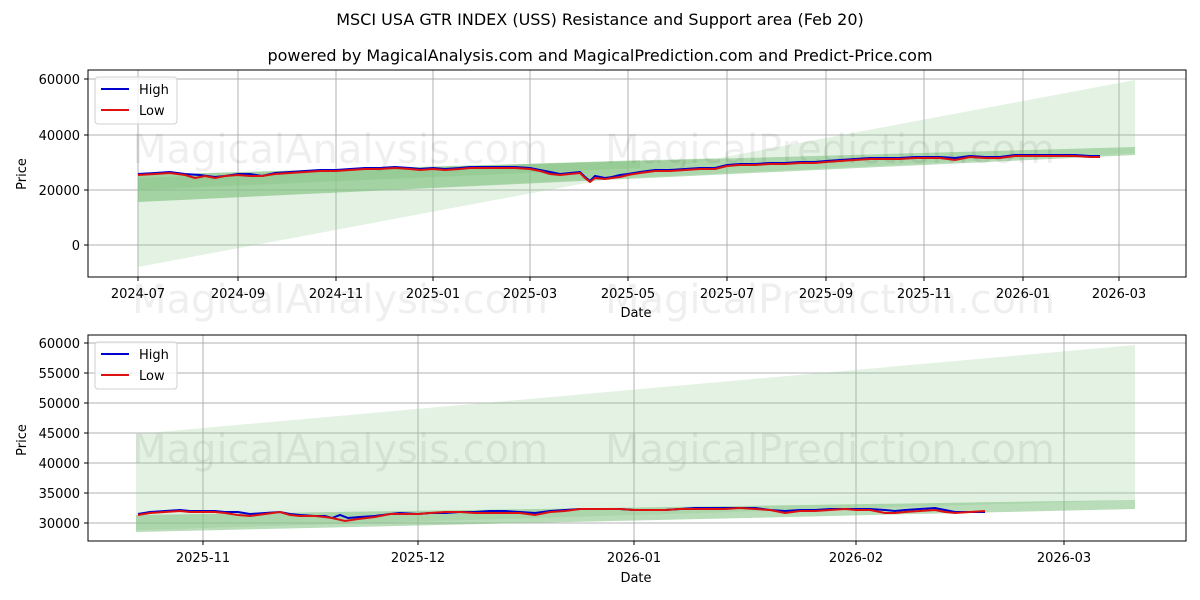  Describe the element at coordinates (136, 365) in the screenshot. I see `bottom-legend: High Low` at that location.